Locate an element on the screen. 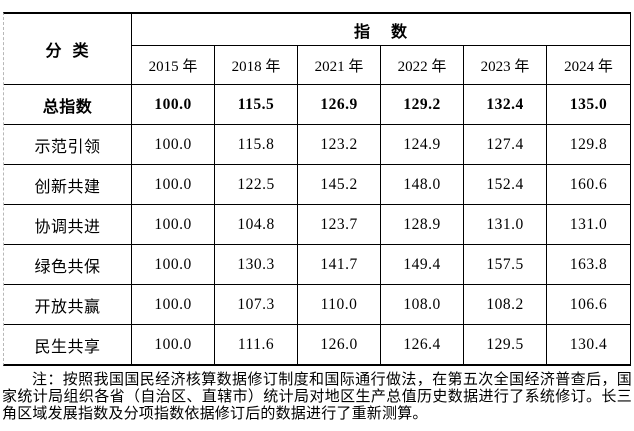 This screenshot has width=634, height=431. index-value-cell: 126.0 is located at coordinates (339, 344).